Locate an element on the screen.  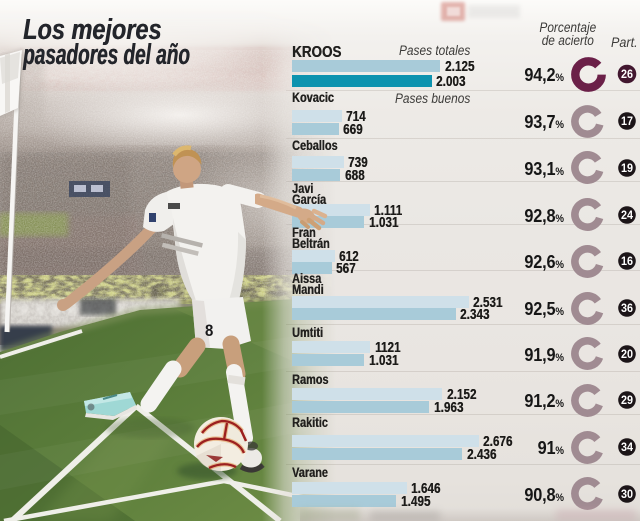
svg-text: 34 is located at coordinates (627, 448).